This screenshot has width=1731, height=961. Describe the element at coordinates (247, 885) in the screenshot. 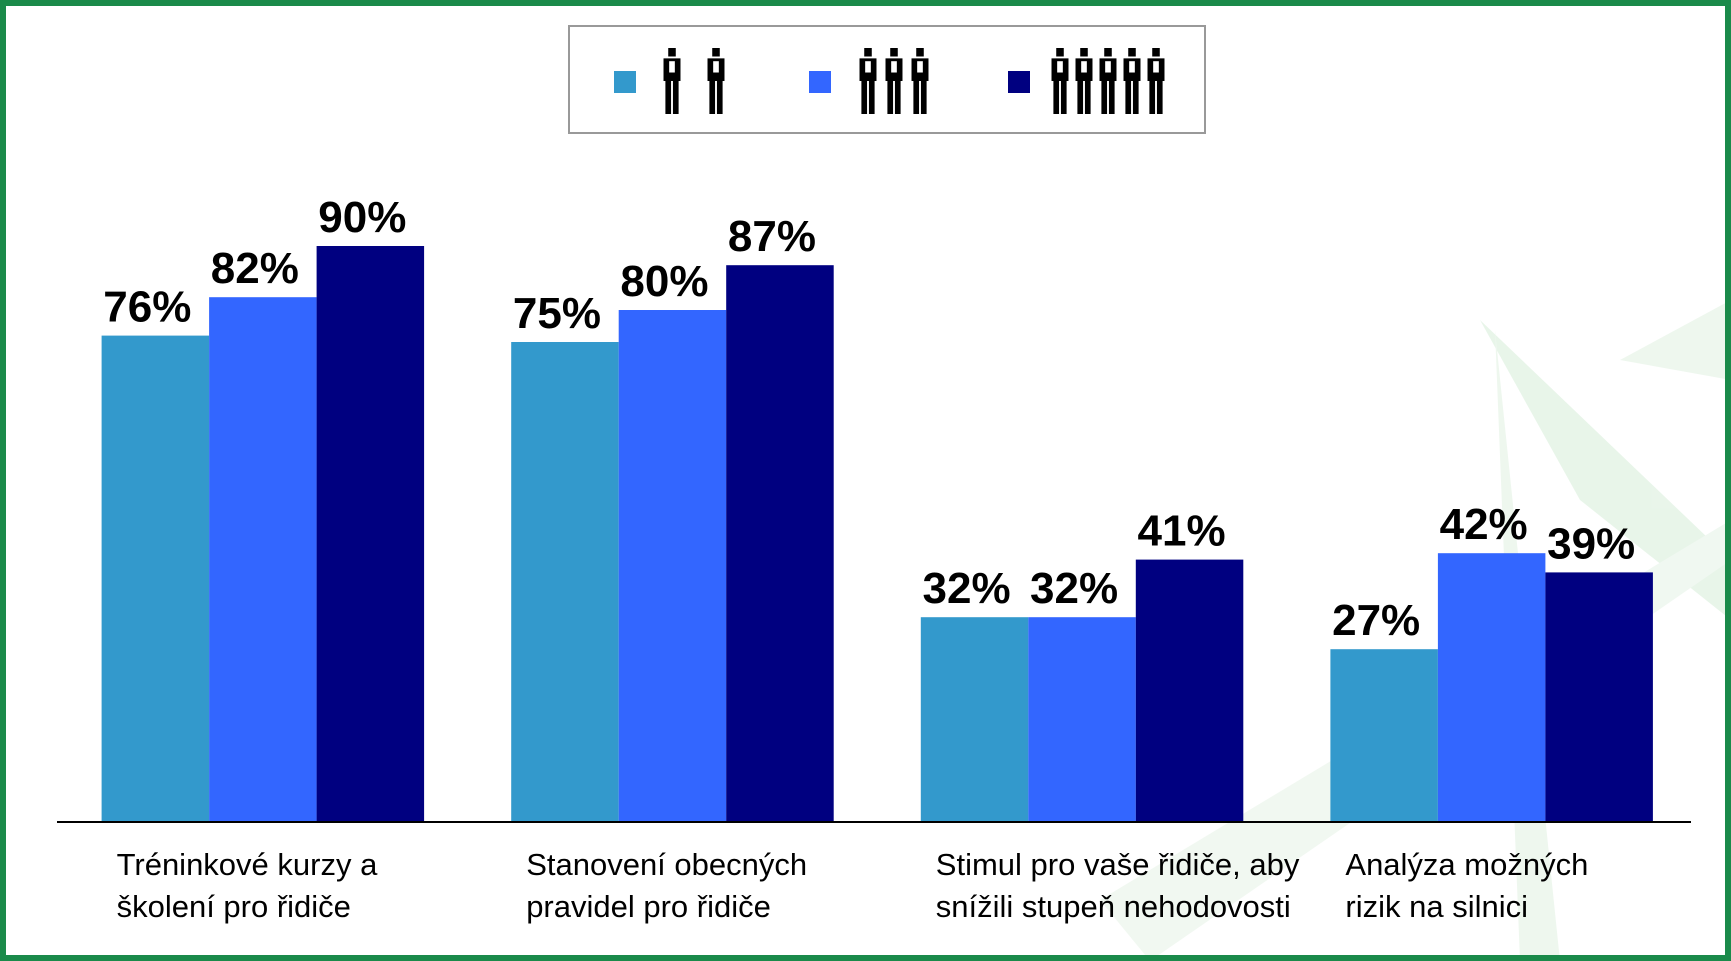

I see `category-label: Tréninkové kurzy a školení pro řidiče` at that location.